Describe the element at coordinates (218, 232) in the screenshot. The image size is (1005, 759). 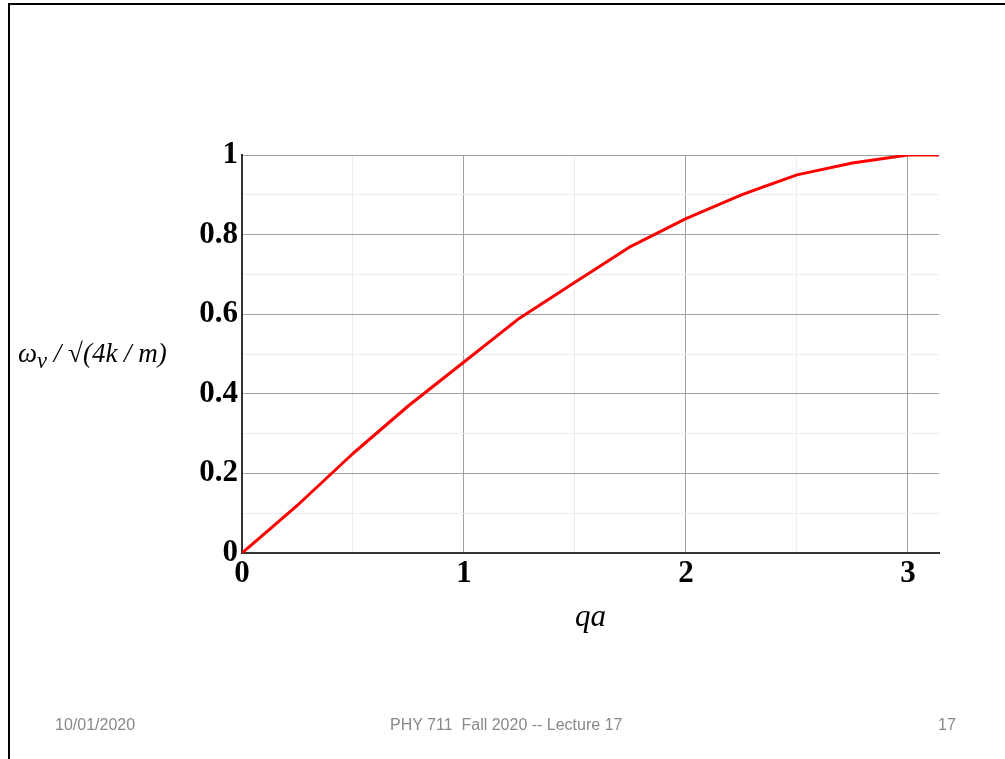
I see `y-tick-label: 0.8` at that location.